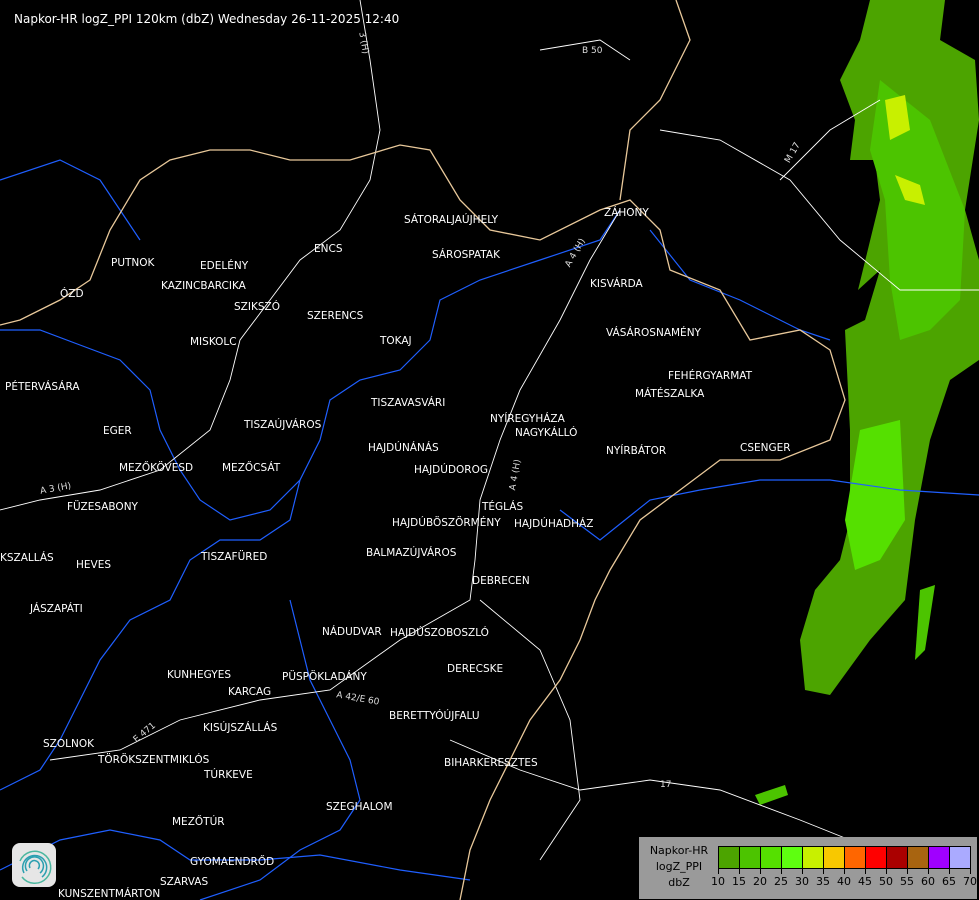 The width and height of the screenshot is (979, 900). I want to click on city-label: DERECSKE, so click(475, 669).